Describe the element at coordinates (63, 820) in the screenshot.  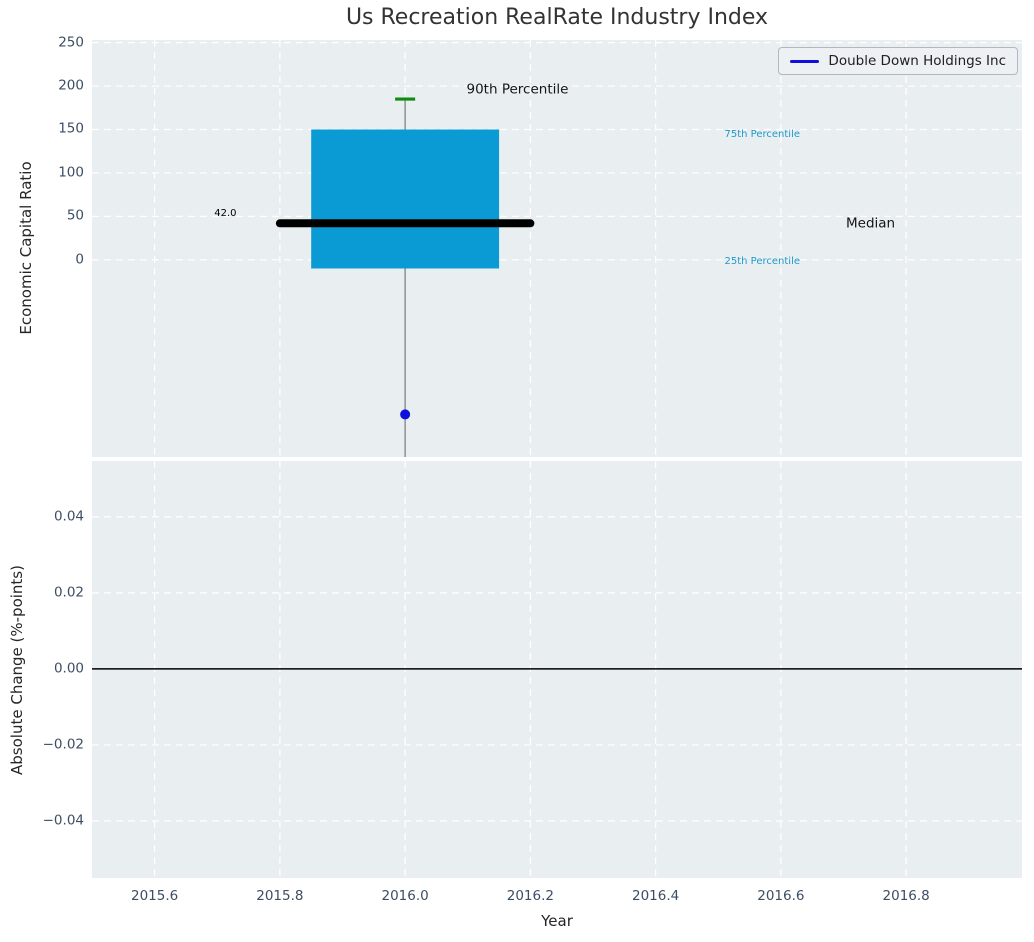
I see `ytick-label: −0.04` at that location.